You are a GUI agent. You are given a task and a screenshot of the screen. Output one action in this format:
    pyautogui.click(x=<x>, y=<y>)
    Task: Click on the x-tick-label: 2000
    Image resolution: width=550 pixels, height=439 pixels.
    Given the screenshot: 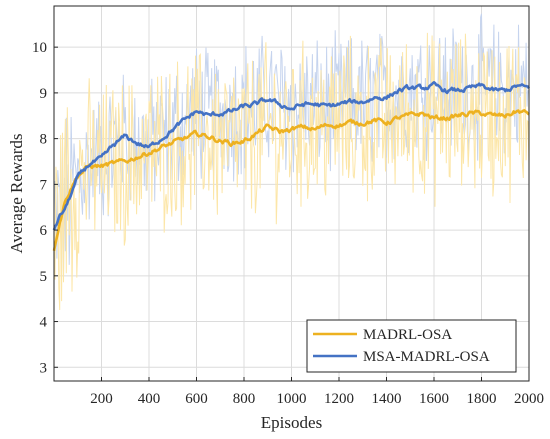 What is the action you would take?
    pyautogui.click(x=529, y=399)
    